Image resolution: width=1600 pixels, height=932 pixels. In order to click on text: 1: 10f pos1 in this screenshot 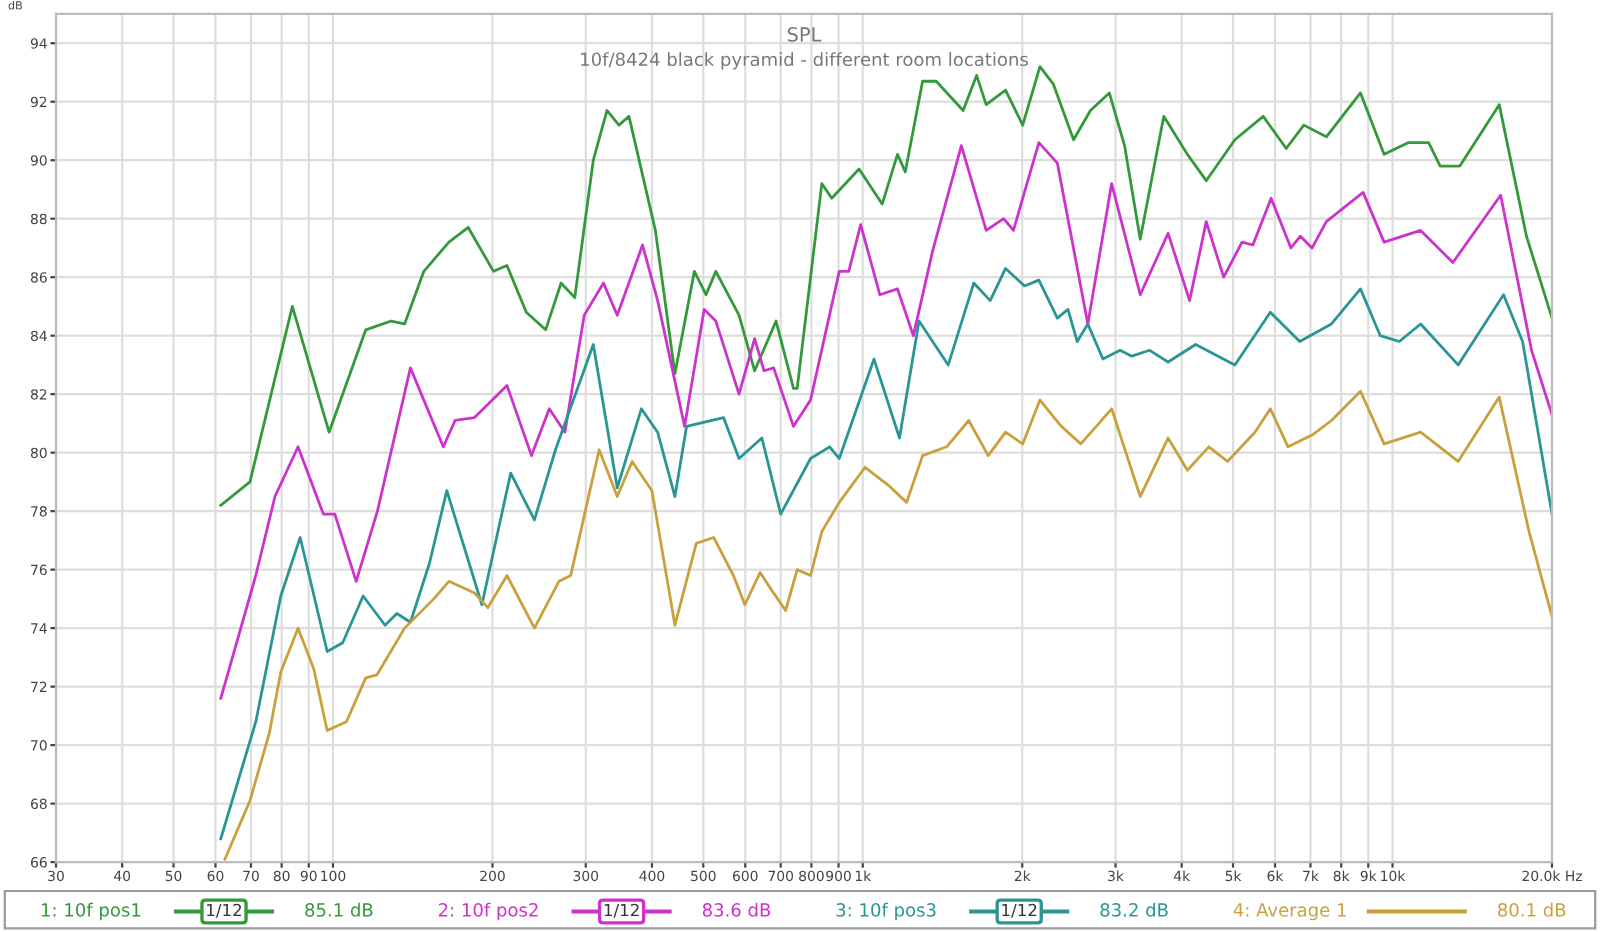, I will do `click(91, 911)`.